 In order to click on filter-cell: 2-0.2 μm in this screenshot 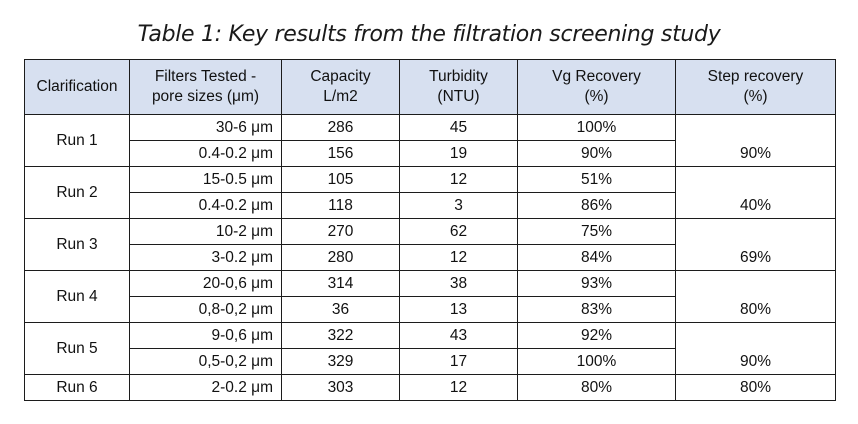, I will do `click(205, 387)`.